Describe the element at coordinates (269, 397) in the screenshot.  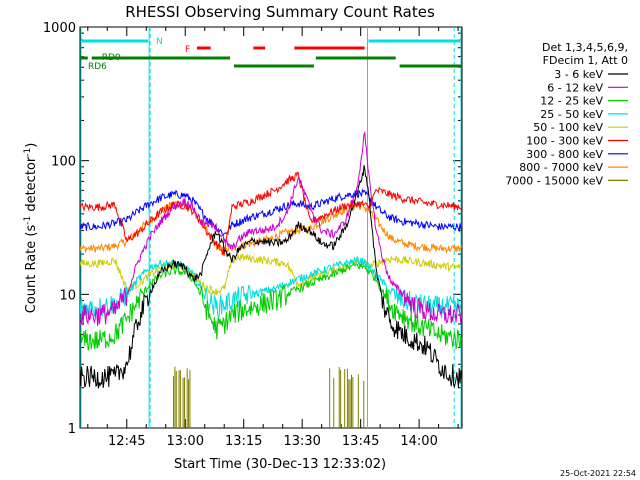
I see `series-7000-15000-kev` at that location.